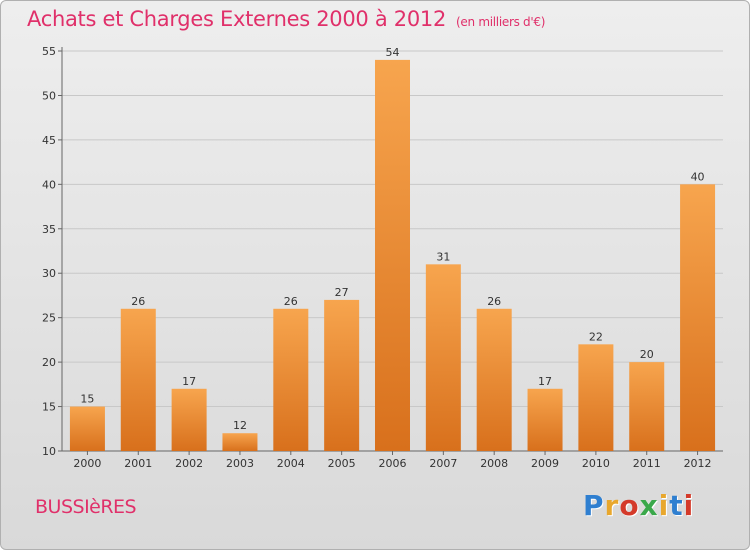 Image resolution: width=750 pixels, height=550 pixels. I want to click on y-tick-label: 25, so click(49, 318).